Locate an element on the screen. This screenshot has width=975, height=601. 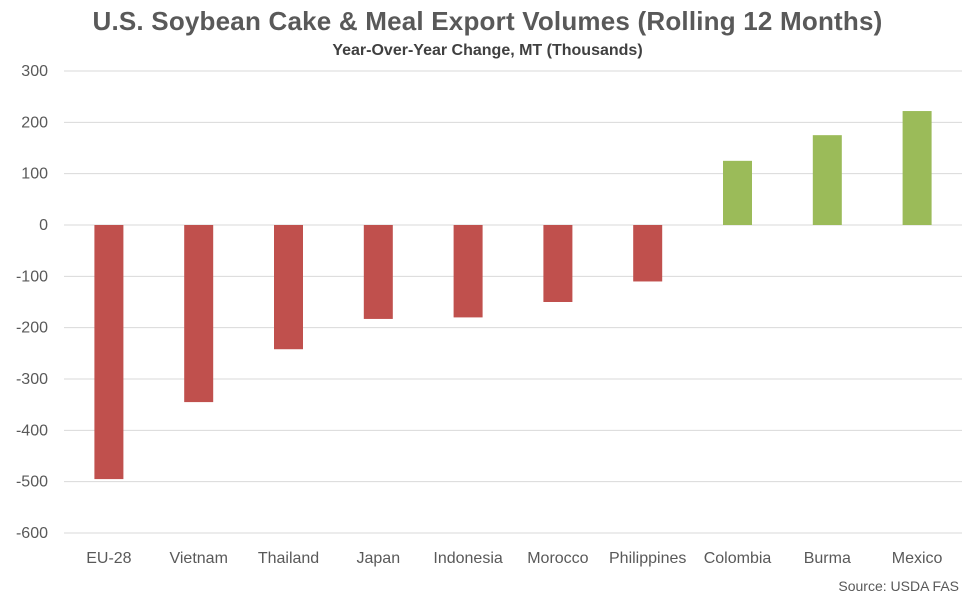
y-tick-label: -300 is located at coordinates (32, 379).